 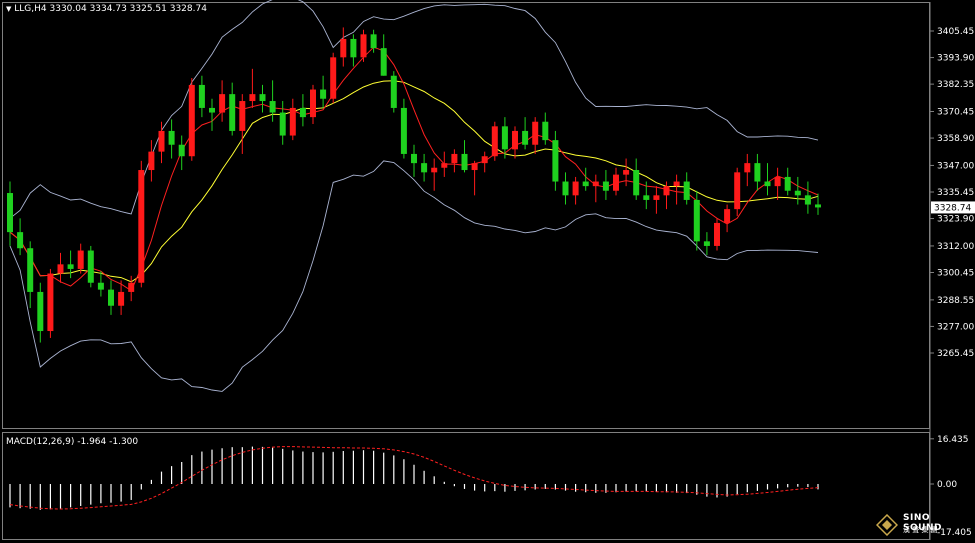 What do you see at coordinates (955, 274) in the screenshot?
I see `price-tick-label: 3300.45` at bounding box center [955, 274].